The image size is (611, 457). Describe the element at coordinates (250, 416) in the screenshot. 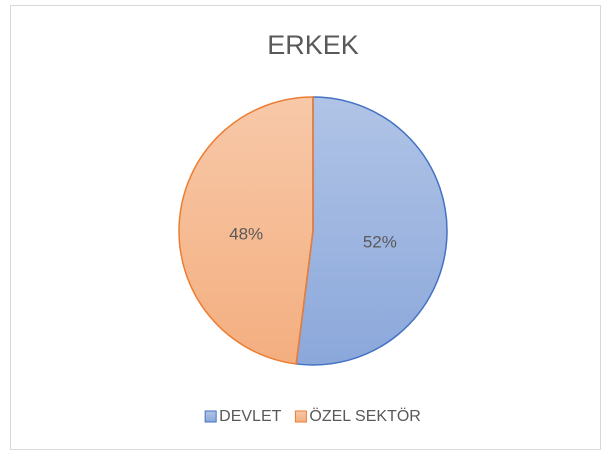

I see `legend-label: DEVLET` at that location.